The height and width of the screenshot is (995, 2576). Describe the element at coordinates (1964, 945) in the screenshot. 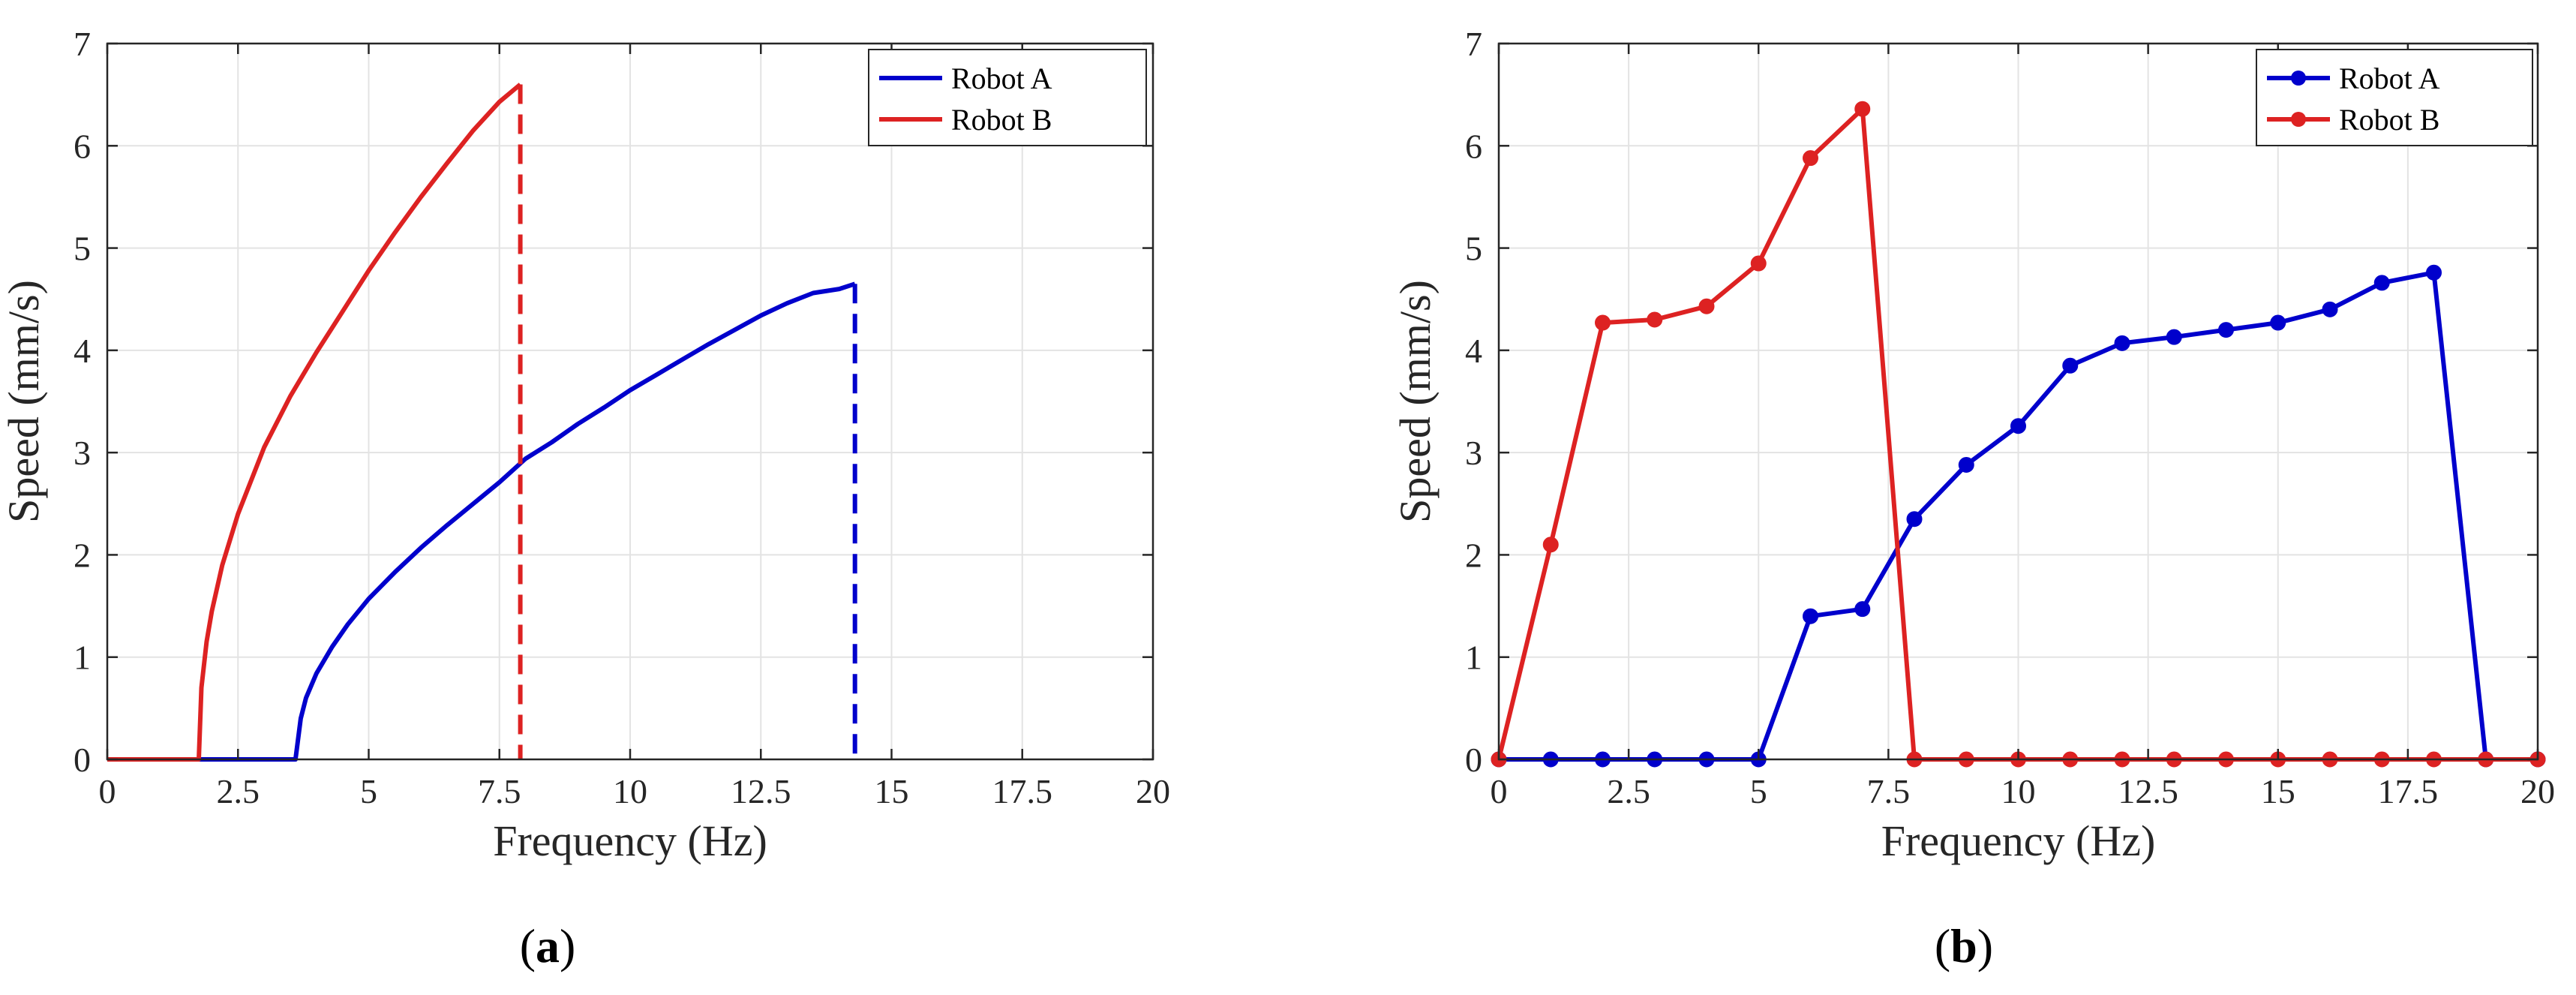

I see `panel-caption: (b)` at that location.